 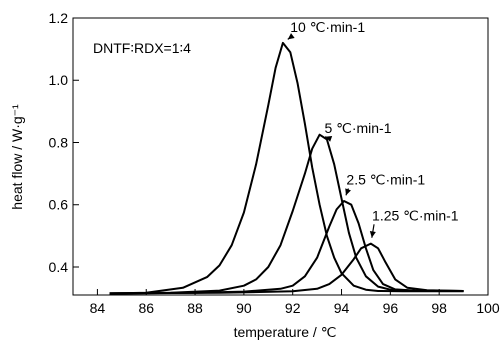 I want to click on x-tick-label: 90, so click(x=244, y=308).